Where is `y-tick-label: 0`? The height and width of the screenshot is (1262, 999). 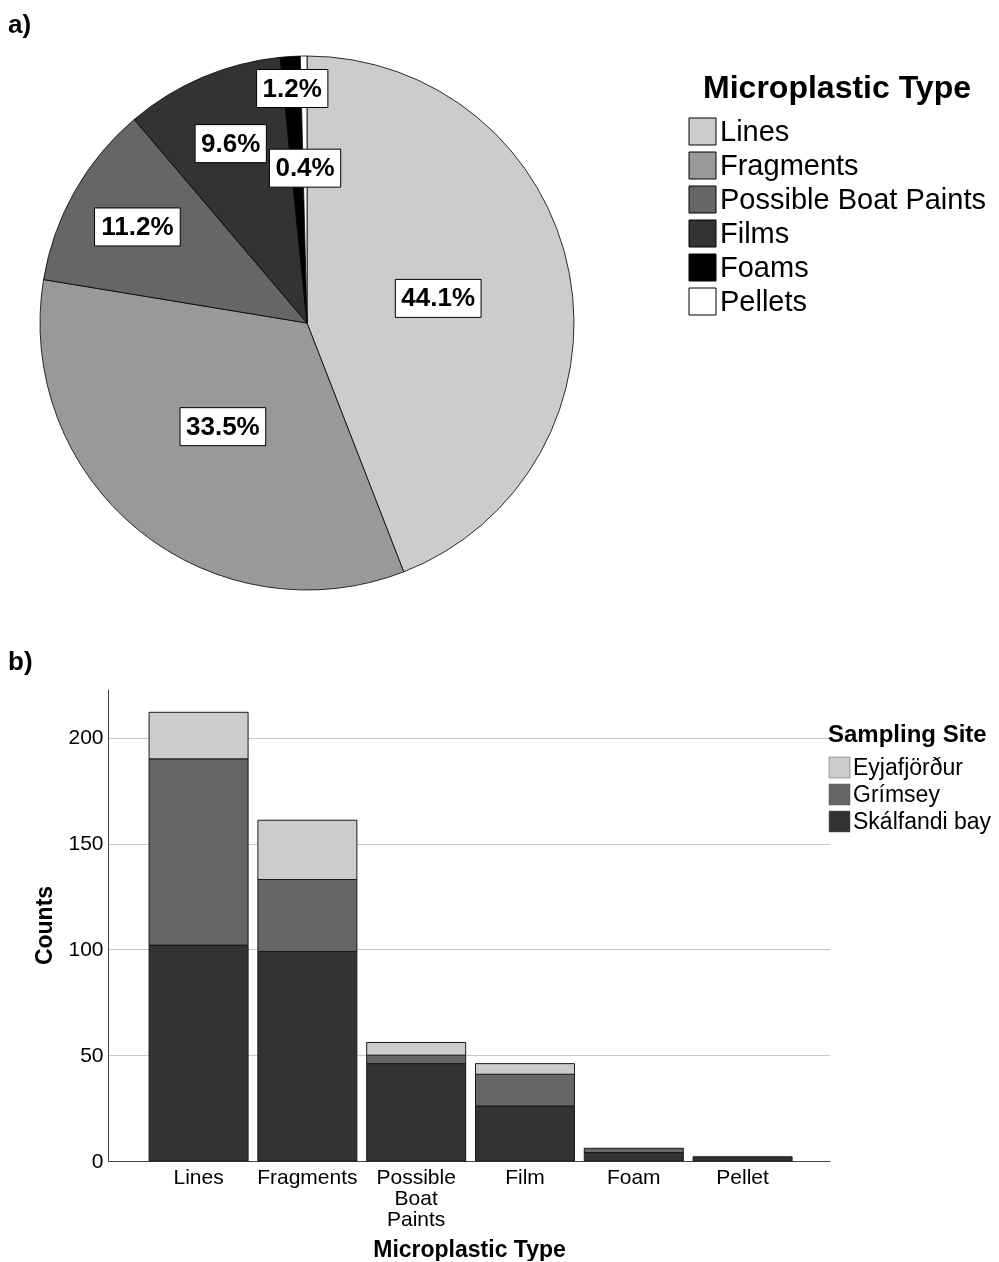 y-tick-label: 0 is located at coordinates (97, 1160).